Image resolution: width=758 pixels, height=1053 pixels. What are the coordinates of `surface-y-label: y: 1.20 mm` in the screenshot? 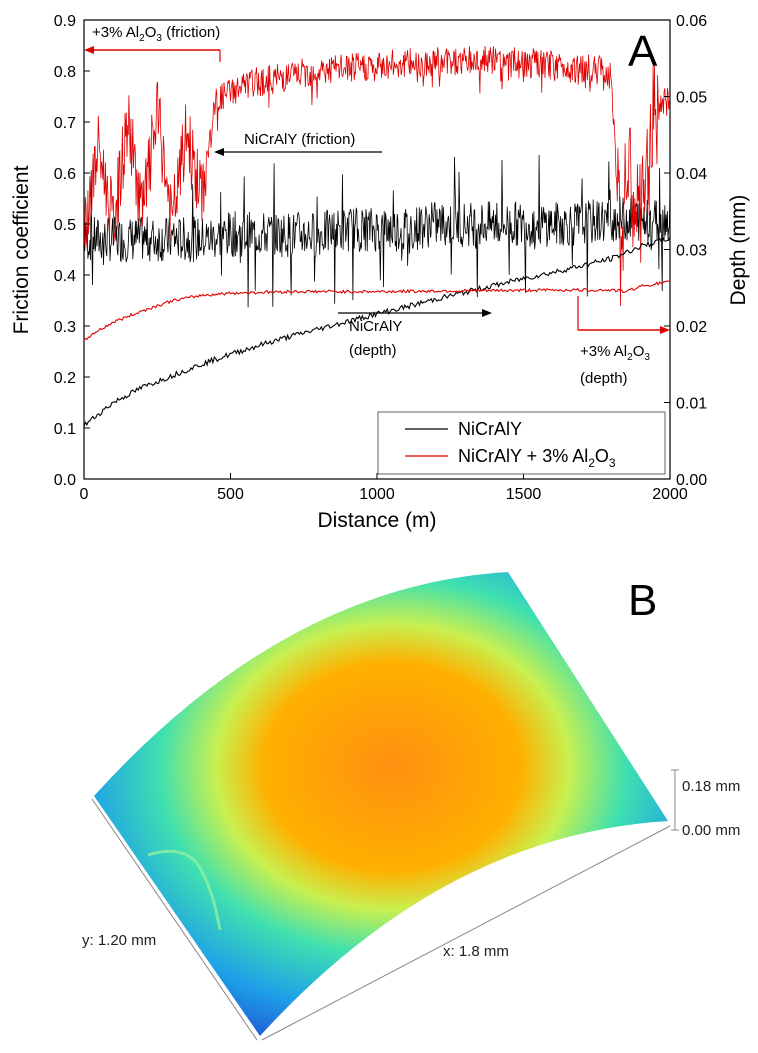 It's located at (119, 940).